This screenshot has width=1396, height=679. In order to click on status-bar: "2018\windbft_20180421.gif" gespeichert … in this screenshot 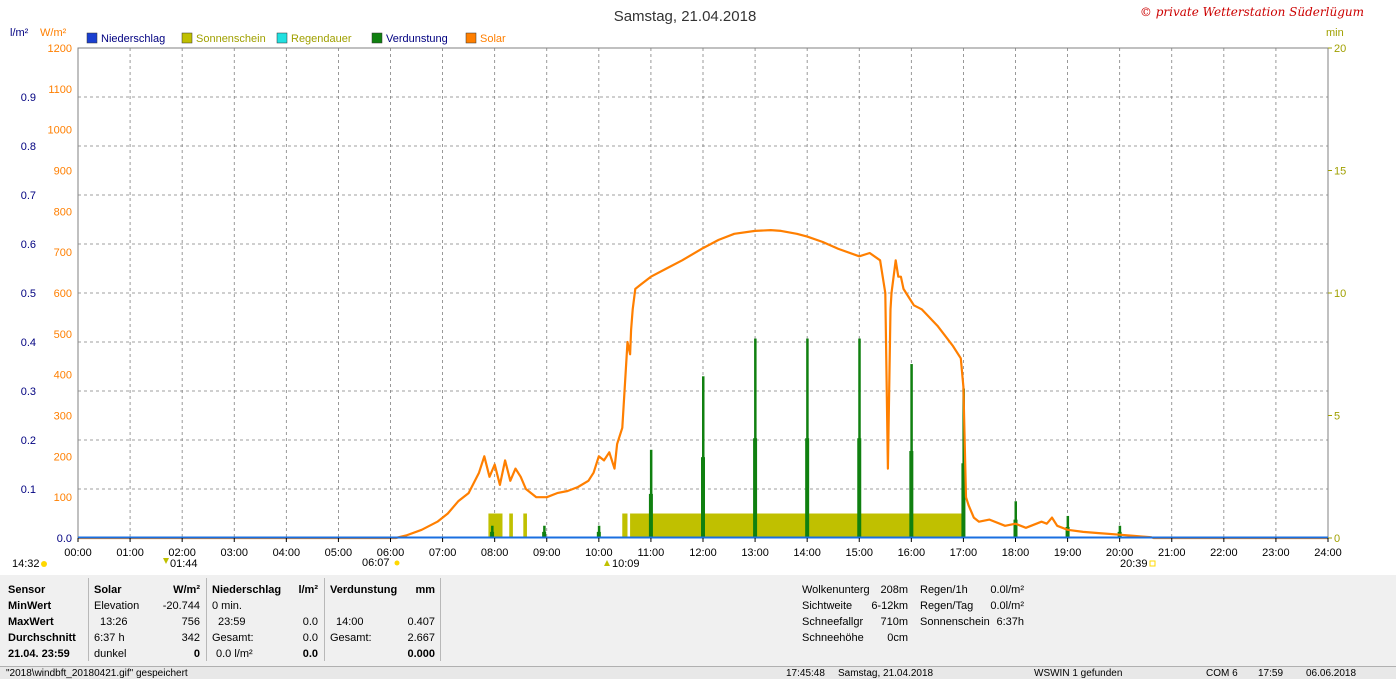, I will do `click(698, 672)`.